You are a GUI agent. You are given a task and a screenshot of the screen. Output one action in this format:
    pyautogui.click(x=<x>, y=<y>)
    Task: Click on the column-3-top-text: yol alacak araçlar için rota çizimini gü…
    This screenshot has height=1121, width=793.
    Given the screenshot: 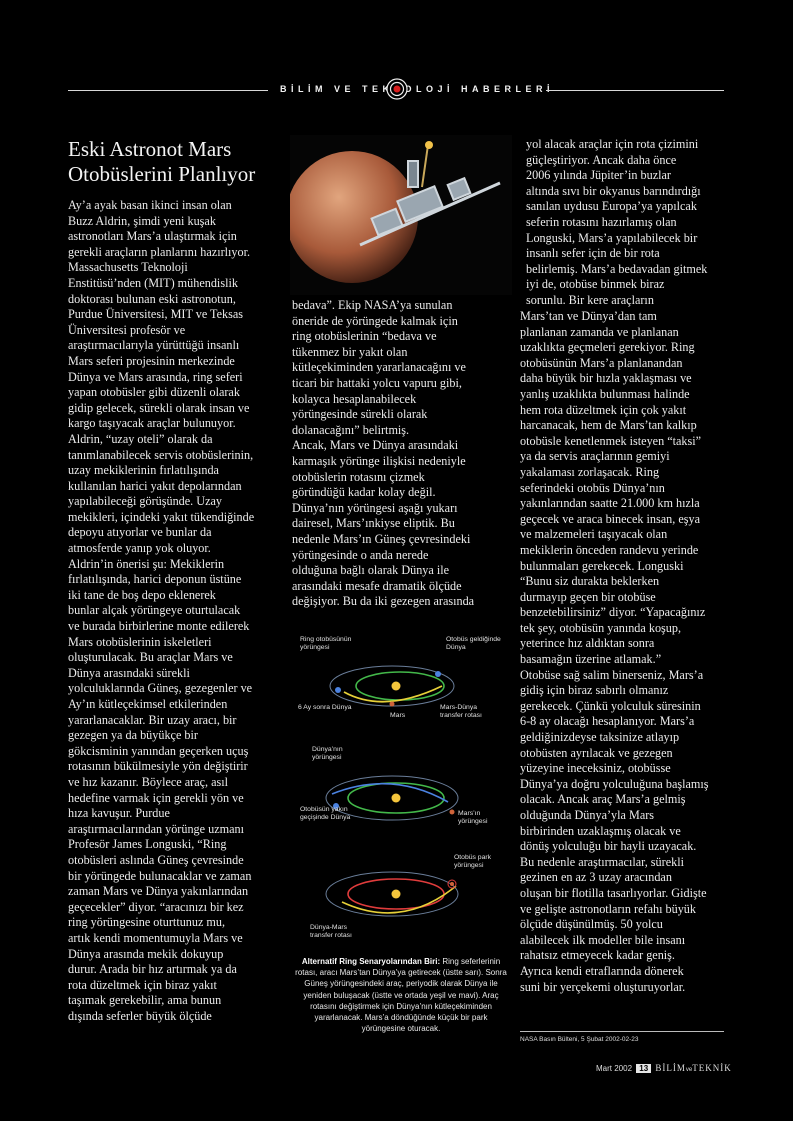 What is the action you would take?
    pyautogui.click(x=617, y=222)
    